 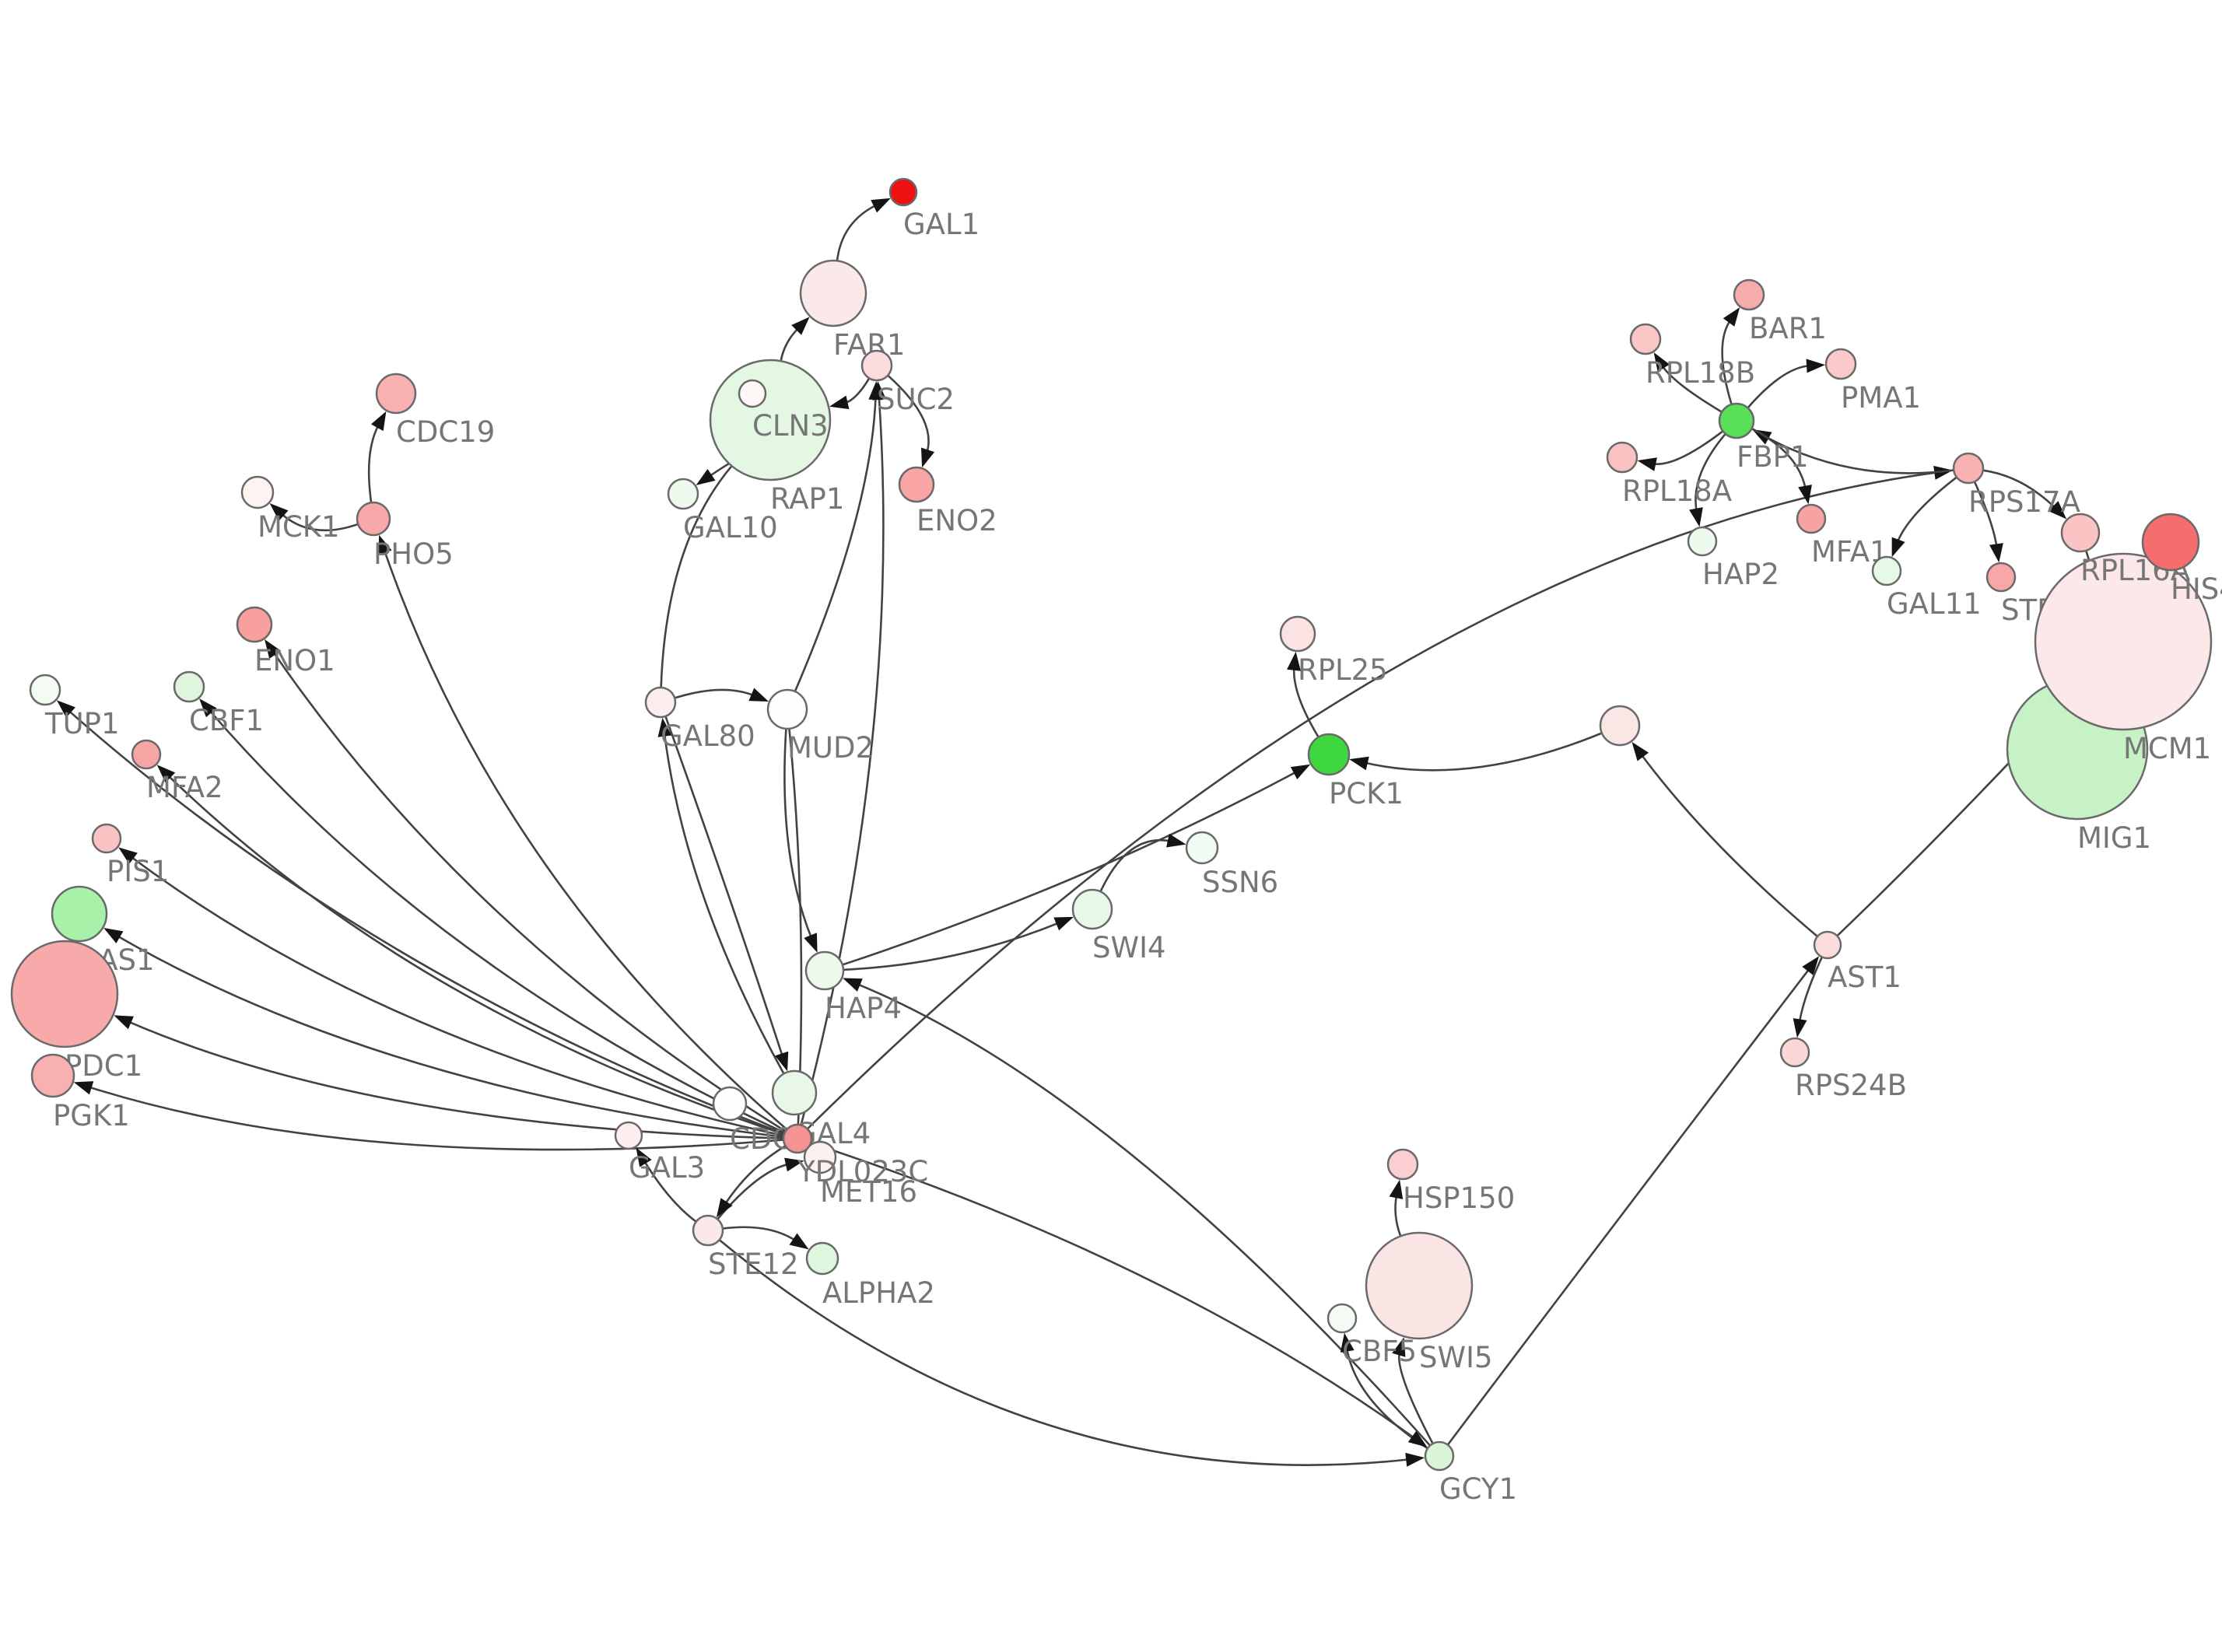 I want to click on node-MCK1, so click(x=257, y=492).